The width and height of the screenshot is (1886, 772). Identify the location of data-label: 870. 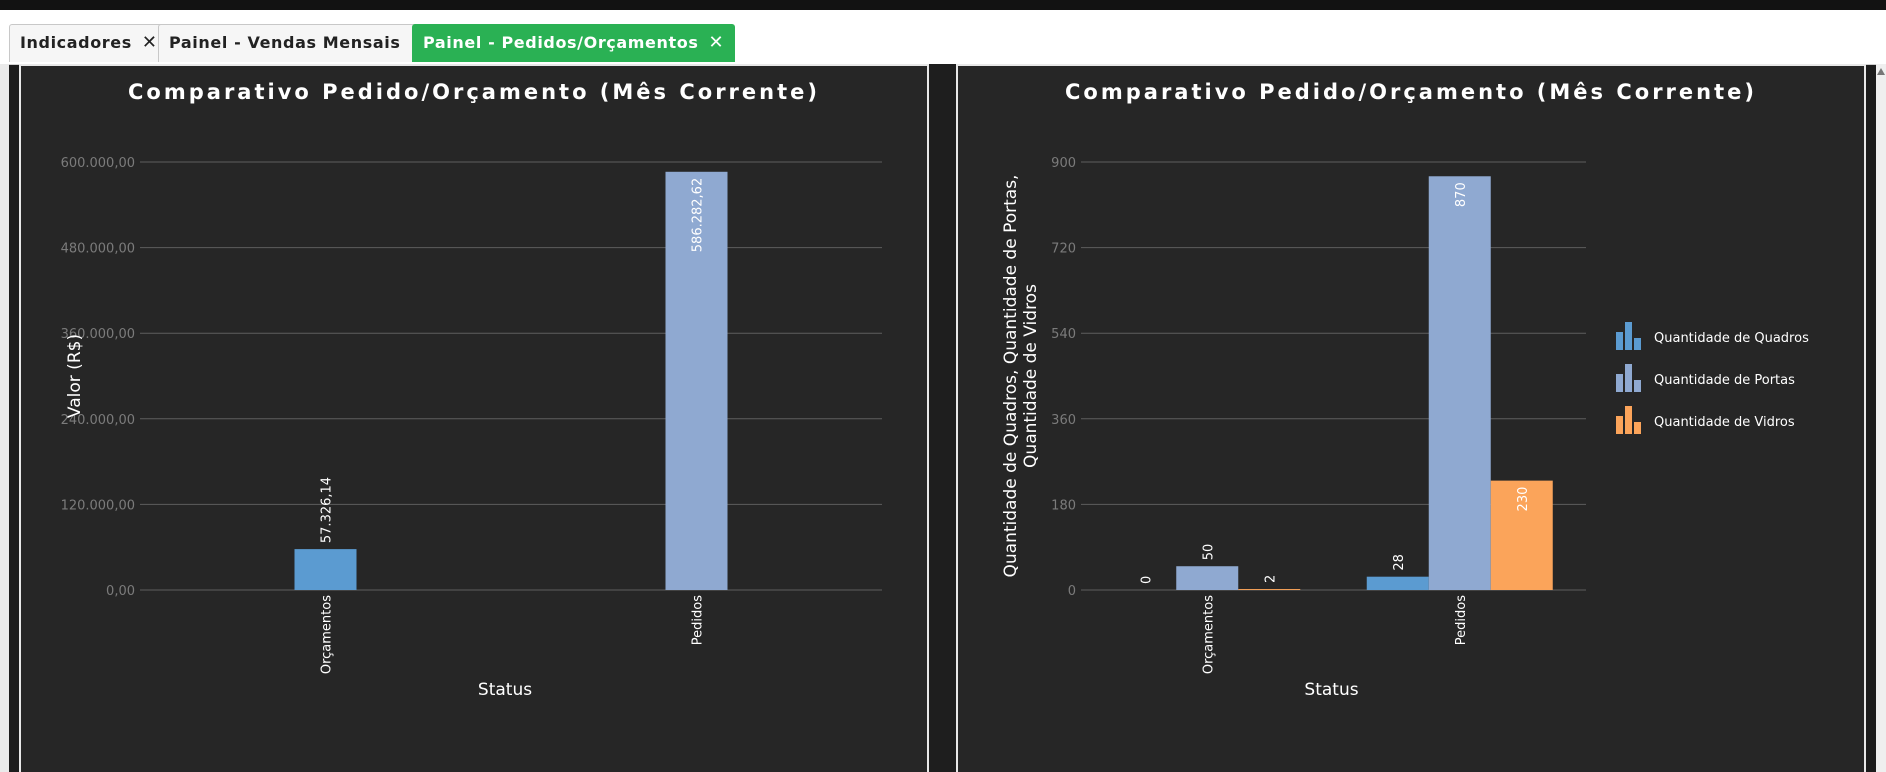
(1461, 194).